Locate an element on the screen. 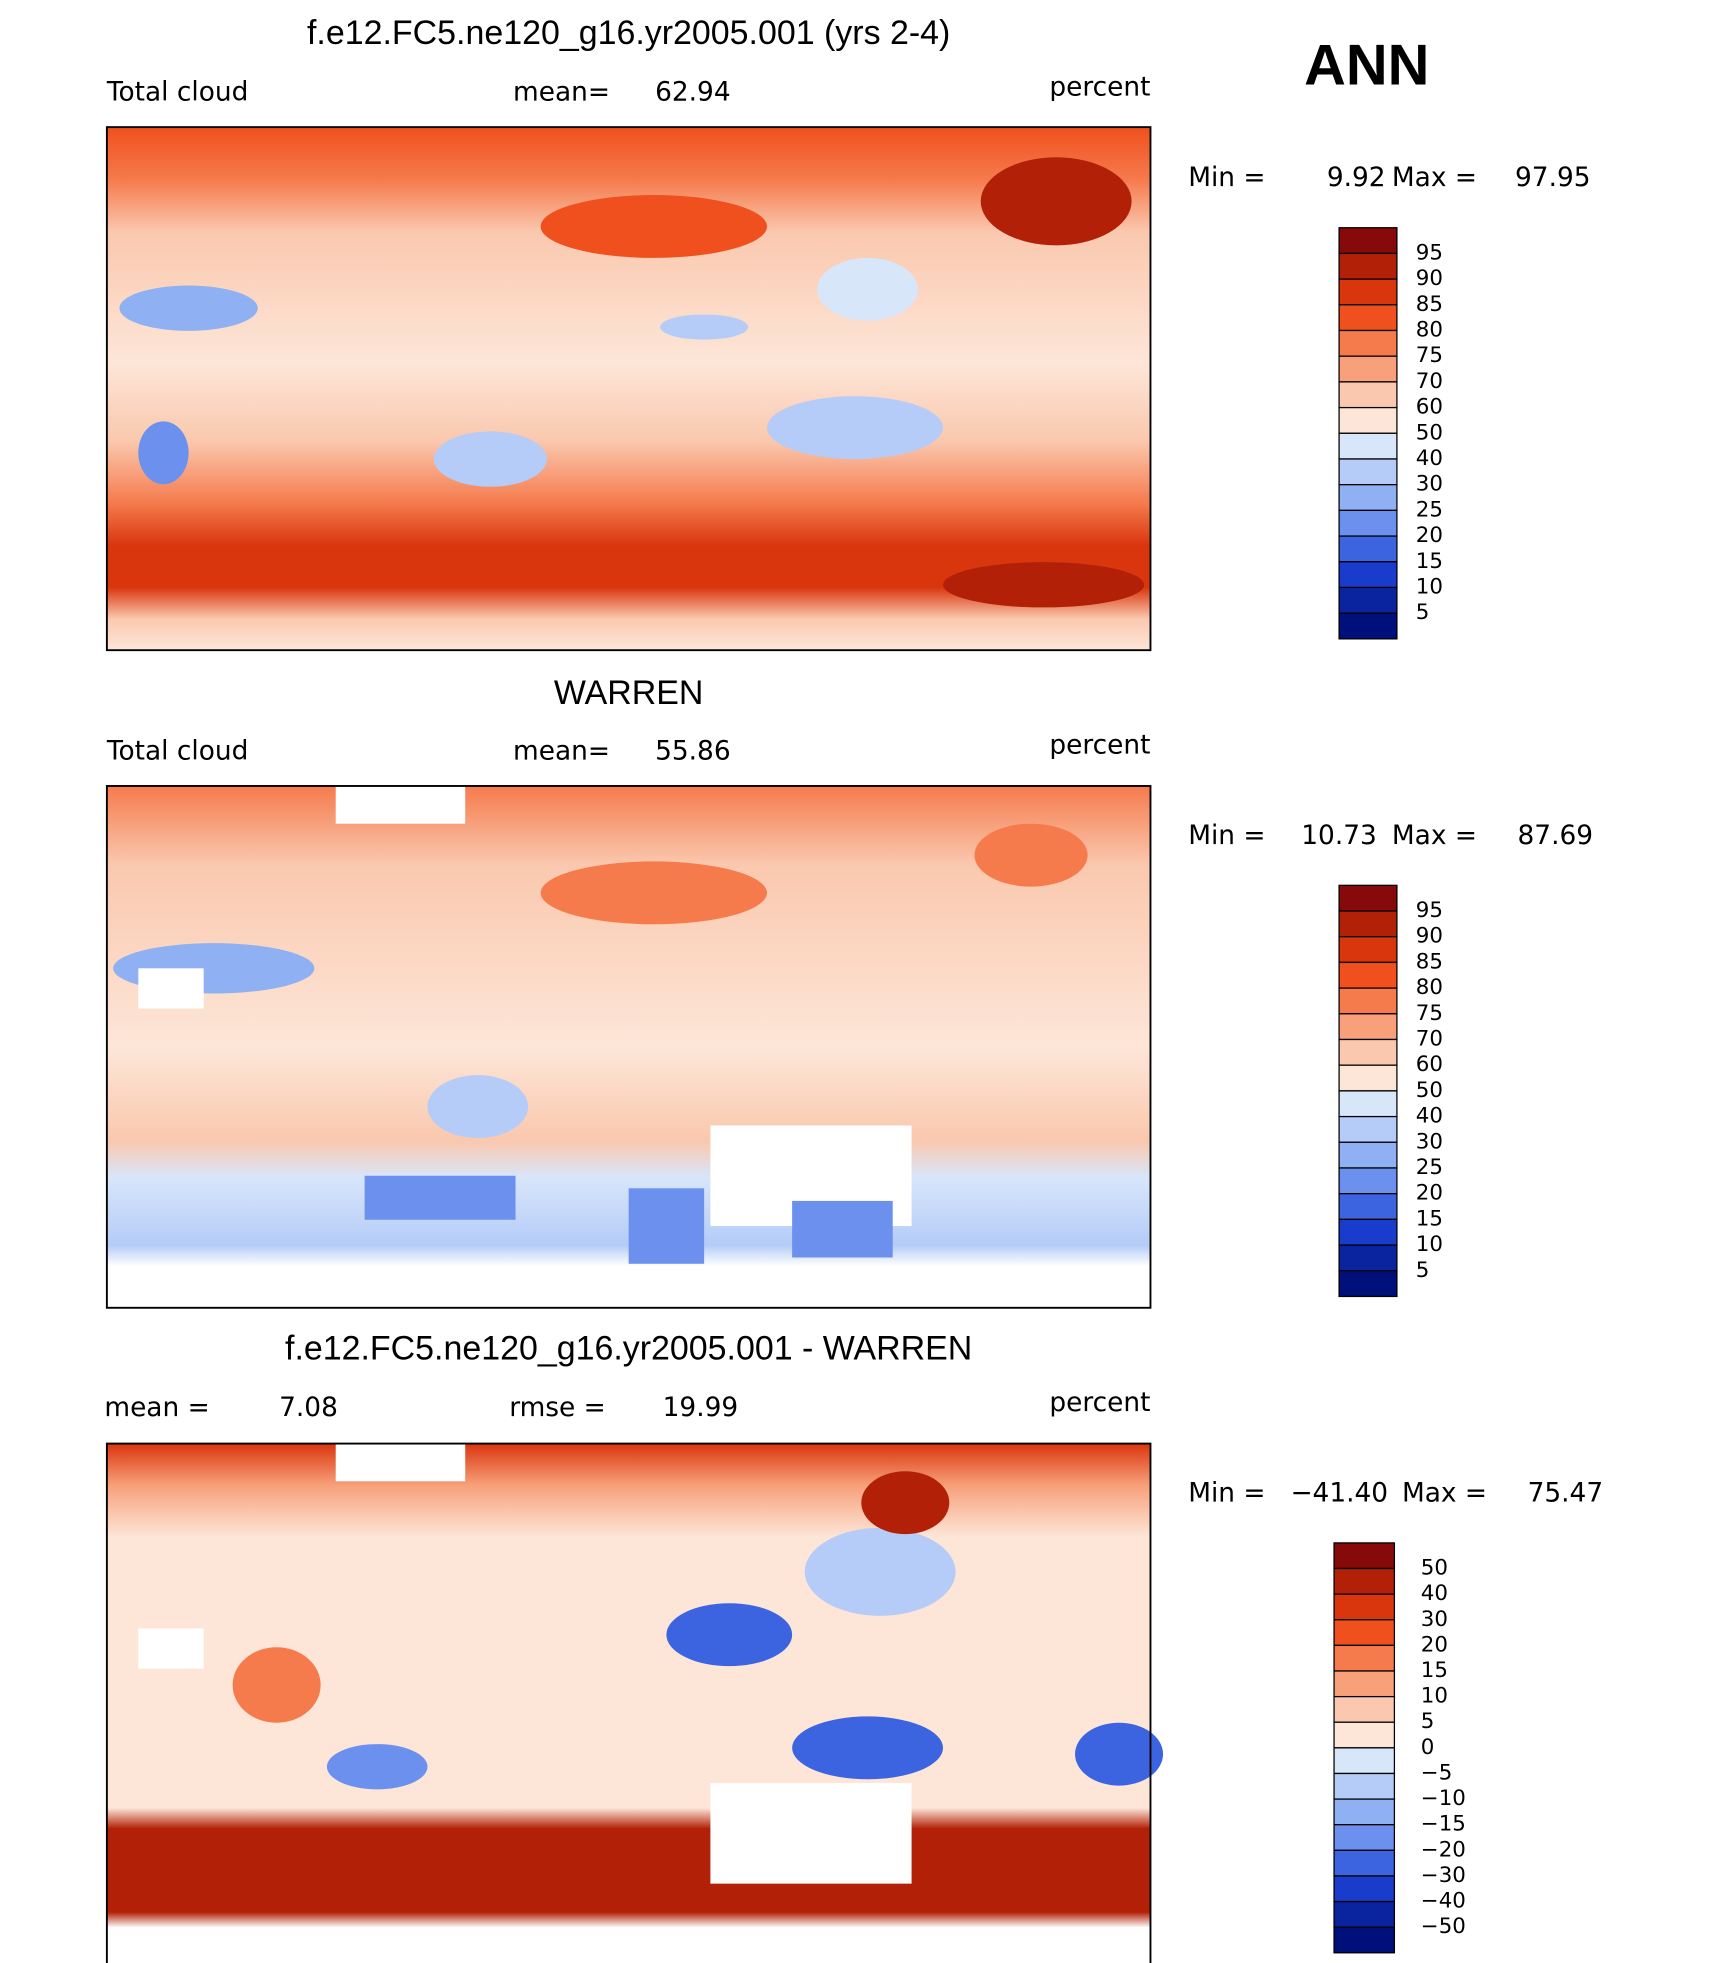 The height and width of the screenshot is (1963, 1710). mean-value: 7.08 is located at coordinates (308, 1407).